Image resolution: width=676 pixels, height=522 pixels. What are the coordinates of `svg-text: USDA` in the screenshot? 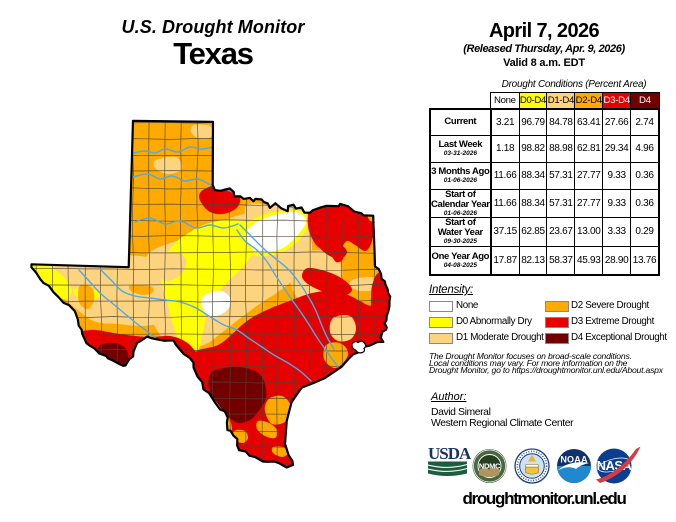 It's located at (450, 454).